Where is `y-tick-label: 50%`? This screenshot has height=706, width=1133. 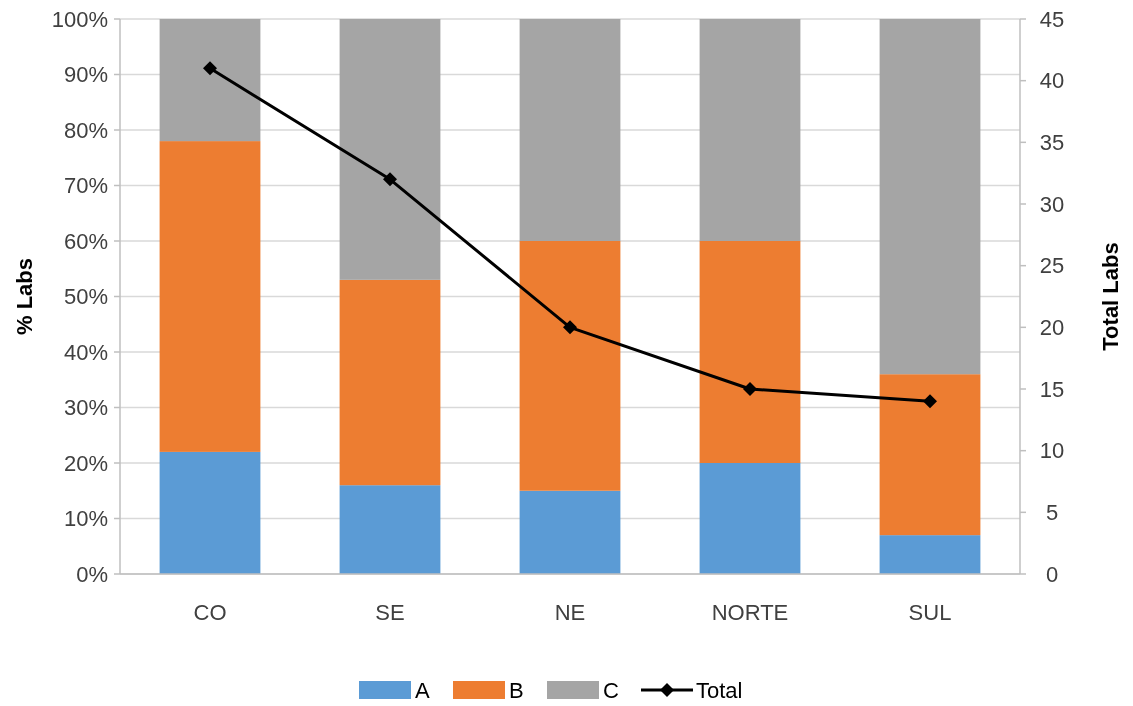
y-tick-label: 50% is located at coordinates (85, 297).